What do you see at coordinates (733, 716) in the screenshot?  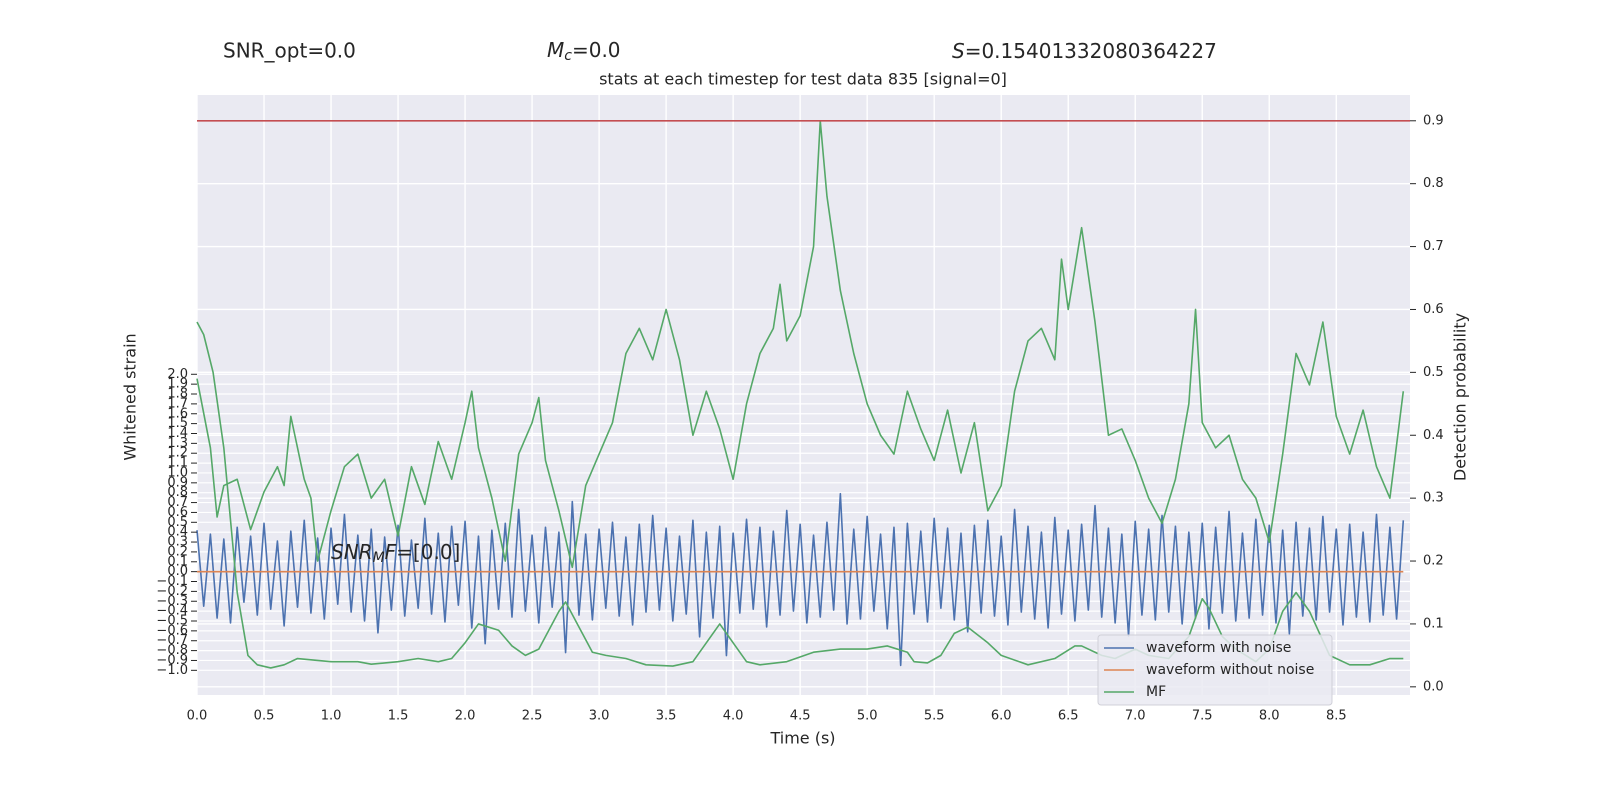 I see `x-tick-label: 4.0` at bounding box center [733, 716].